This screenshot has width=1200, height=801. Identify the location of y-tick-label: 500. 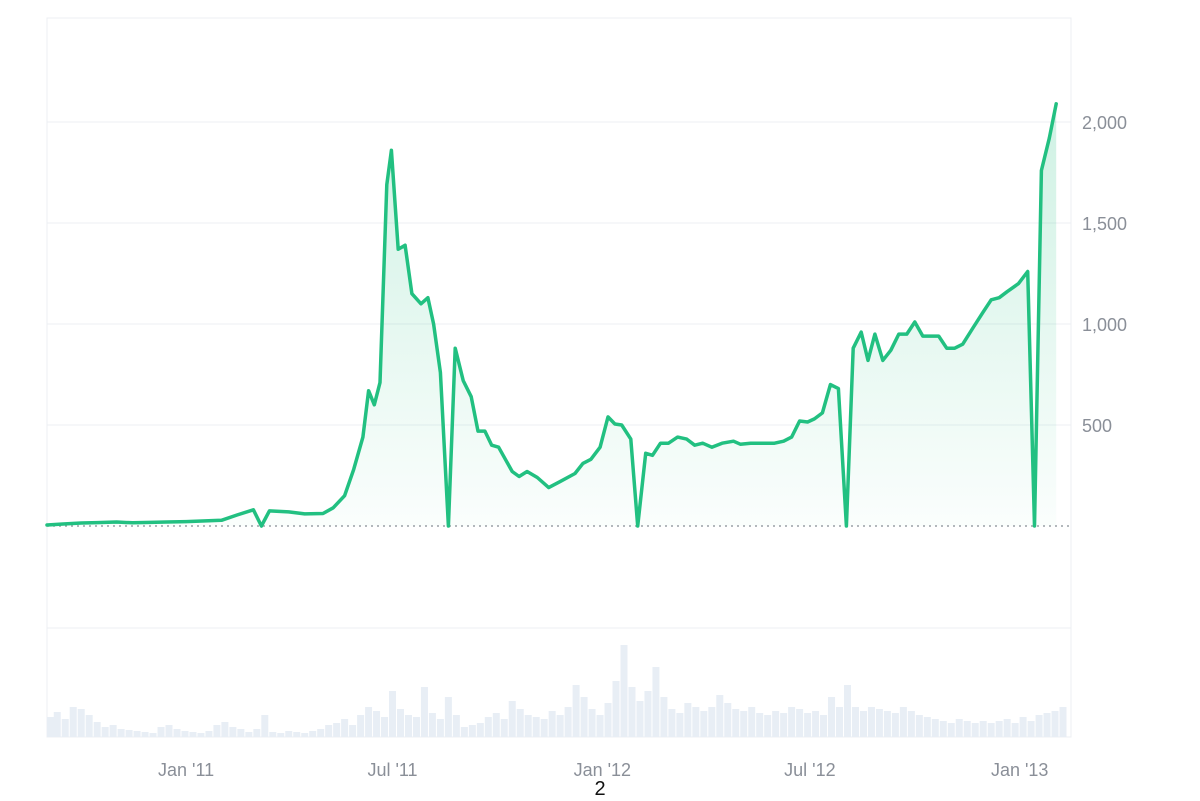
(1097, 426).